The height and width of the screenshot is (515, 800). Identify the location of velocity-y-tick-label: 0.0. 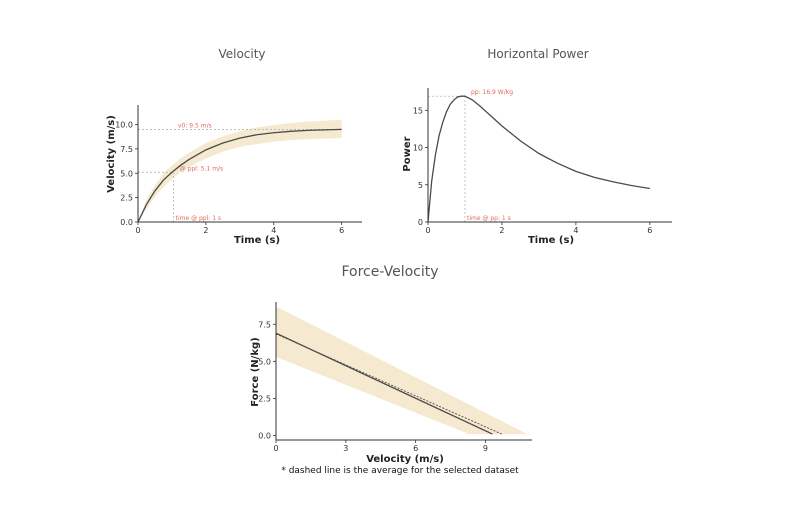
(126, 222).